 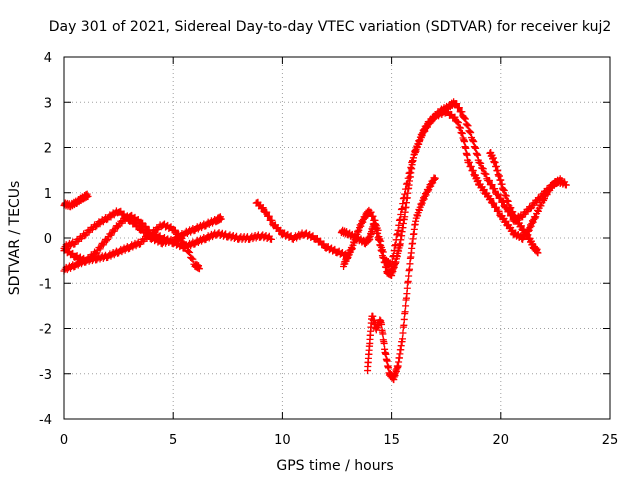 I want to click on x-tick-label: 15, so click(x=391, y=440).